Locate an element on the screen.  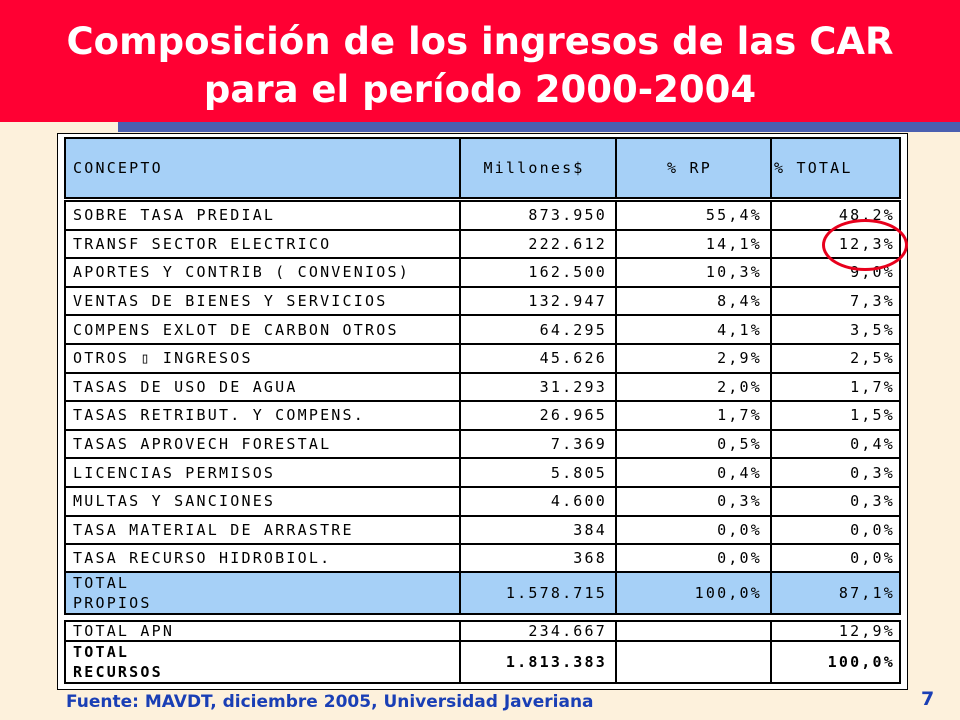
table-row: TRANSF SECTOR ELECTRICO 222.612 14,1% 12,3% is located at coordinates (482, 244).